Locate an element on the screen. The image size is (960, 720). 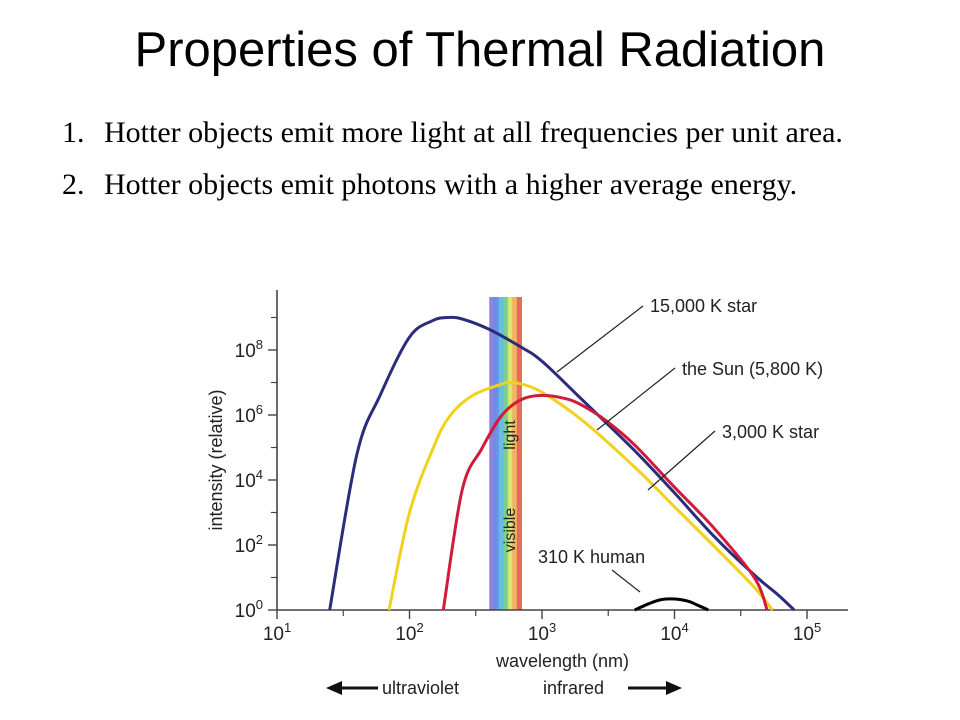
bullet-number: 1. is located at coordinates (73, 132).